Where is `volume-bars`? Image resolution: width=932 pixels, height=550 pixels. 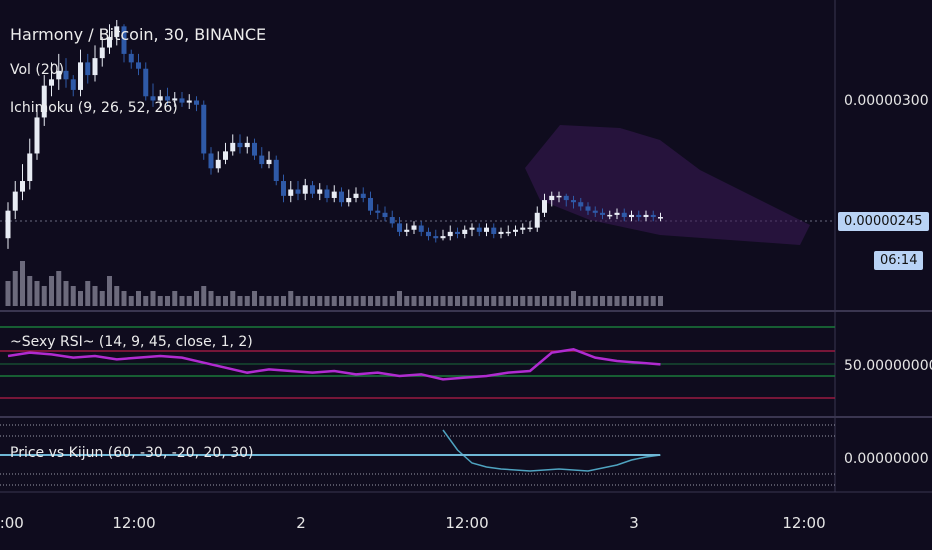
volume-bars is located at coordinates (334, 283).